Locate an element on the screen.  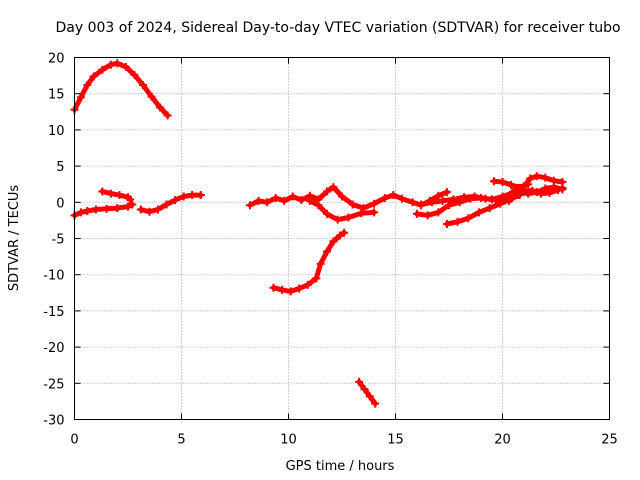
y-tick-label: -5 is located at coordinates (58, 240).